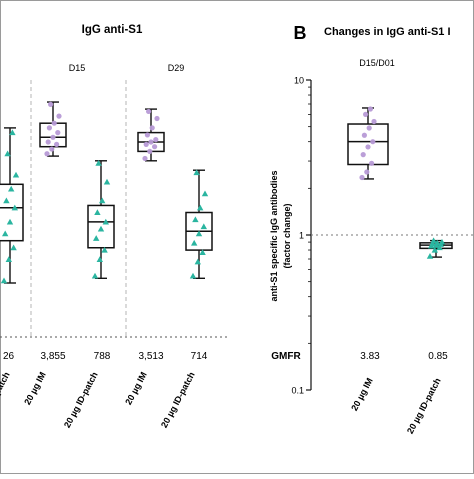 The width and height of the screenshot is (474, 479). I want to click on gmfr-value: 0.85, so click(438, 356).